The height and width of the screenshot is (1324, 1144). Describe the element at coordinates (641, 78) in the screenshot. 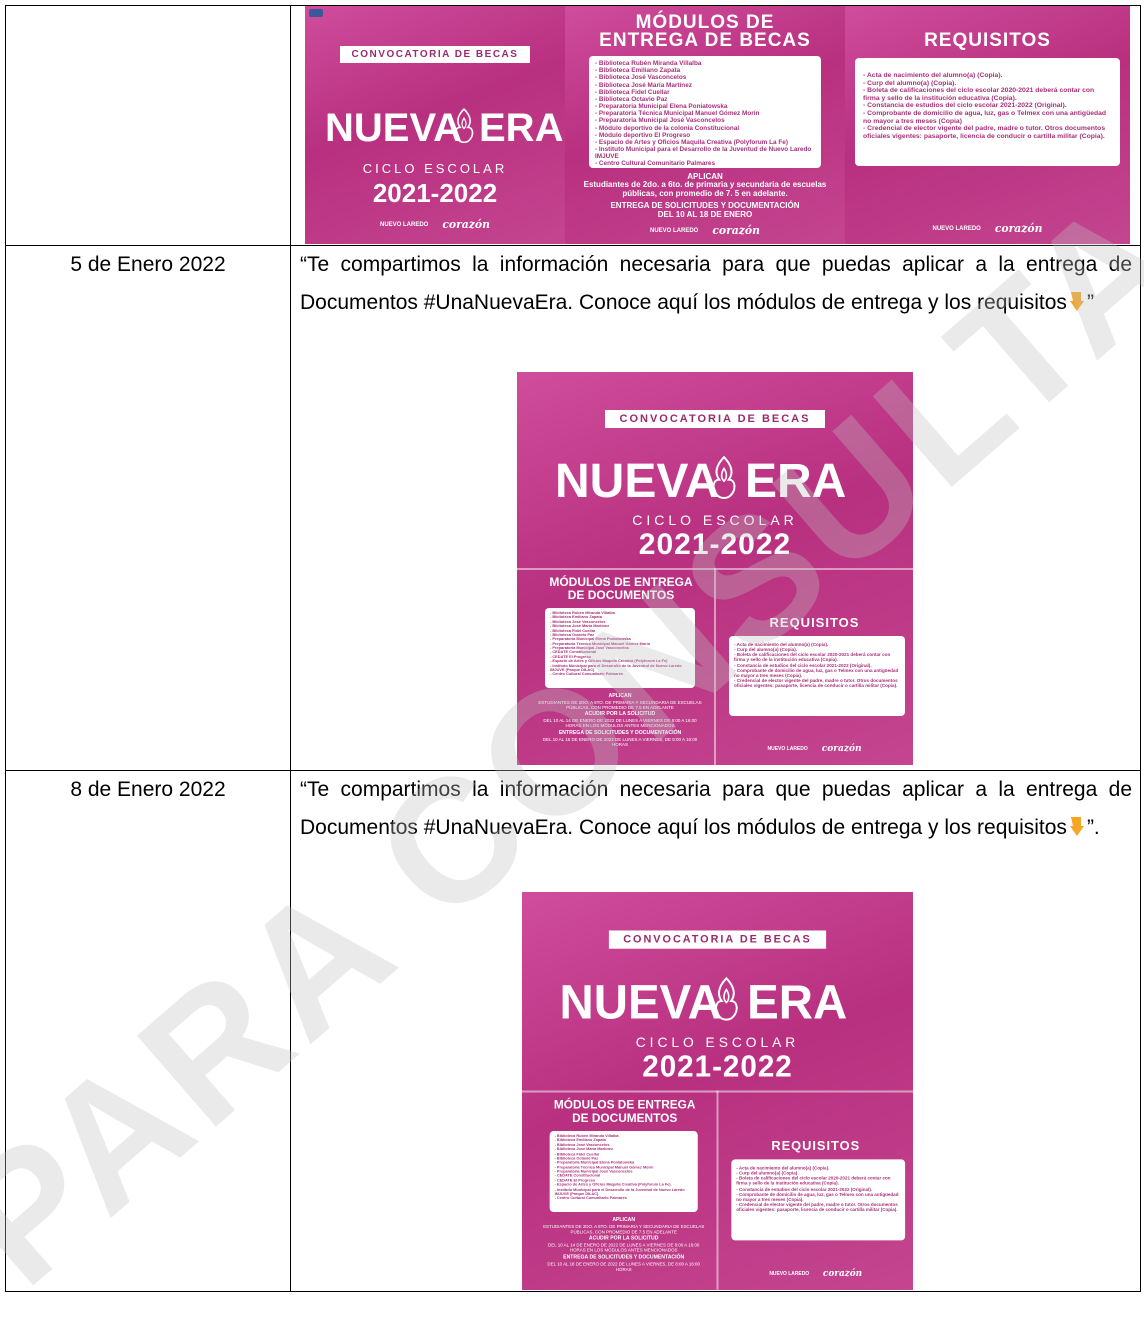

I see `modulo-item: - Biblioteca José Vasconcelos` at that location.